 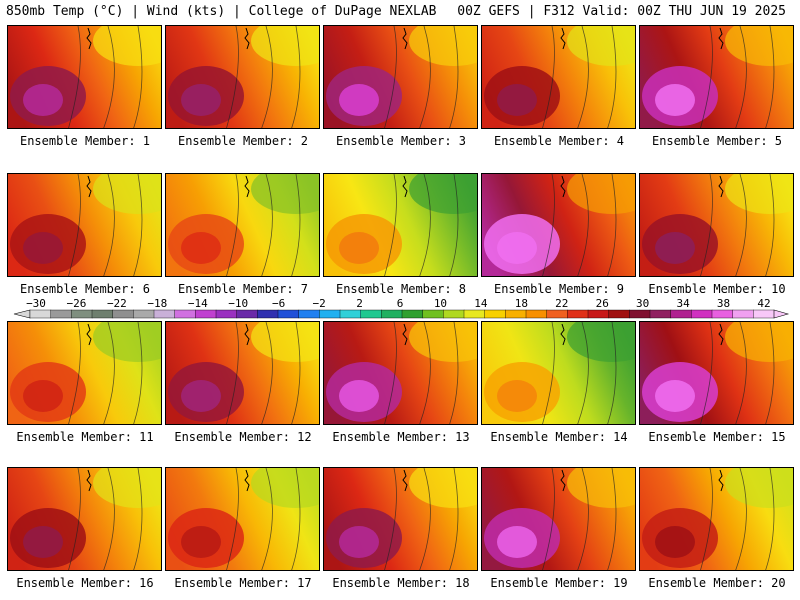 What do you see at coordinates (22, 314) in the screenshot?
I see `colorbar-min-arrow` at bounding box center [22, 314].